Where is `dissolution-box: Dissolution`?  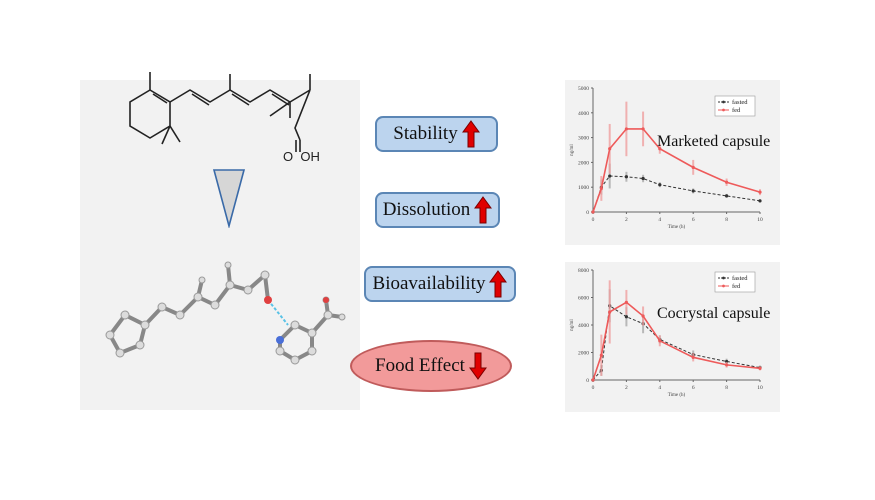
dissolution-box: Dissolution is located at coordinates (437, 210).